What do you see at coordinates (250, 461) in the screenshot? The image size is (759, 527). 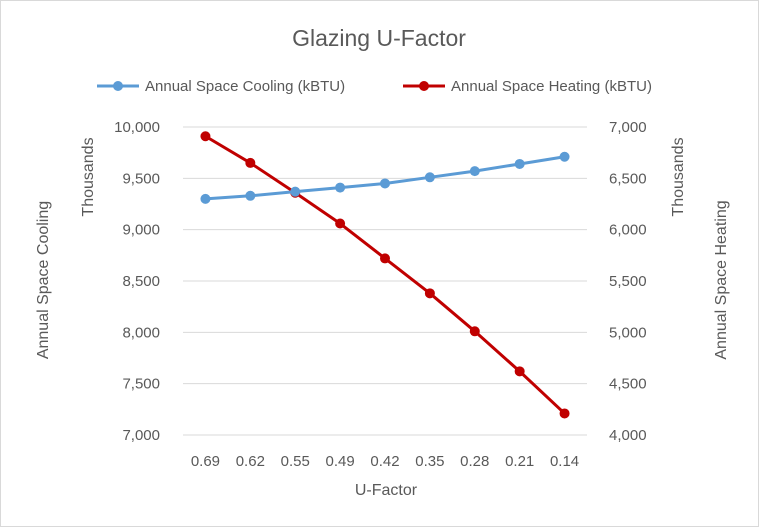 I see `x-tick-label: 0.62` at bounding box center [250, 461].